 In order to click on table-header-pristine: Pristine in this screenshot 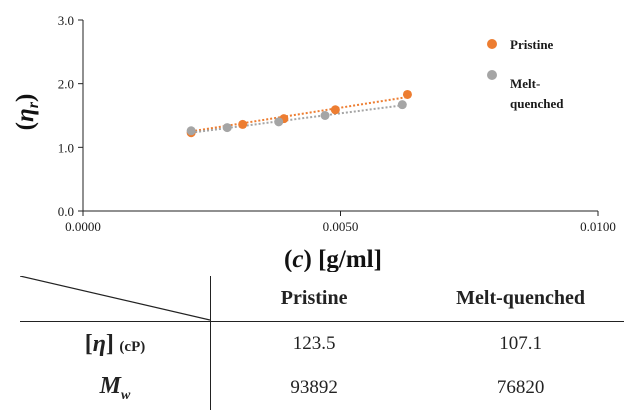, I will do `click(314, 299)`.